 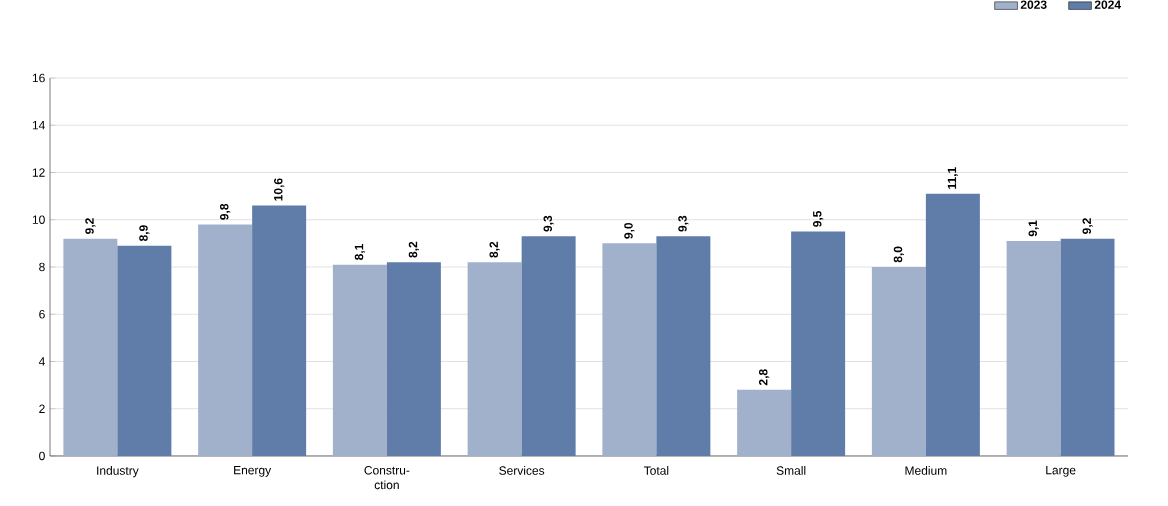 What do you see at coordinates (42, 456) in the screenshot?
I see `y-tick-label: 0` at bounding box center [42, 456].